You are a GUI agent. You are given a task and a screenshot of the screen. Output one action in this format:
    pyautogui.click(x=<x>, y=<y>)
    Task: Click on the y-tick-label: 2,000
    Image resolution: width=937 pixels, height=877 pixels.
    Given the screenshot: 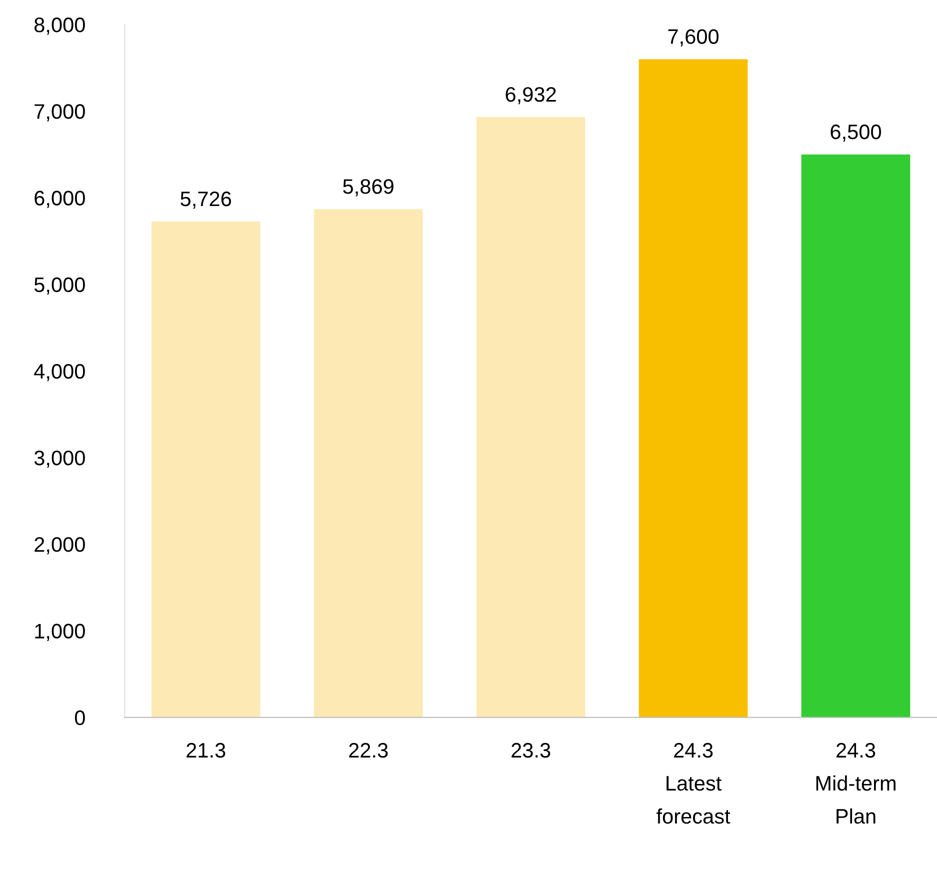 What is the action you would take?
    pyautogui.click(x=59, y=545)
    